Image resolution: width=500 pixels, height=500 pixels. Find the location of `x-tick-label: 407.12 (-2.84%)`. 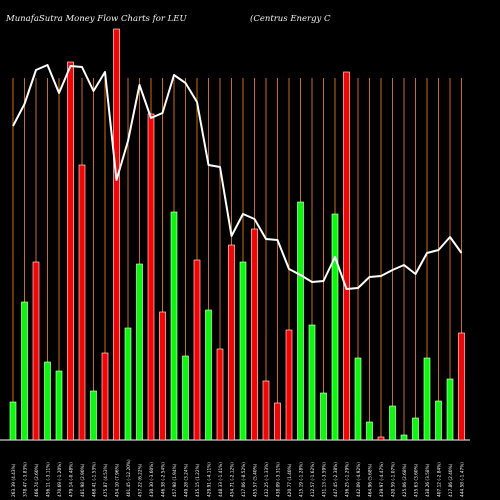

x-tick-label: 407.12 (-2.84%) is located at coordinates (440, 479).